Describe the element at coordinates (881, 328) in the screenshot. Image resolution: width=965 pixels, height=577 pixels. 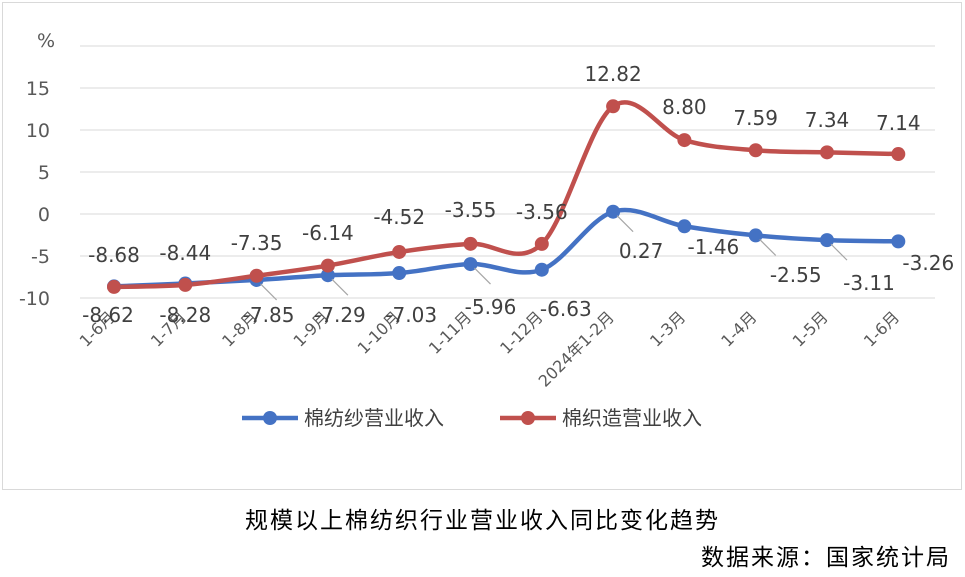
I see `x-tick-label: 1-6月` at that location.